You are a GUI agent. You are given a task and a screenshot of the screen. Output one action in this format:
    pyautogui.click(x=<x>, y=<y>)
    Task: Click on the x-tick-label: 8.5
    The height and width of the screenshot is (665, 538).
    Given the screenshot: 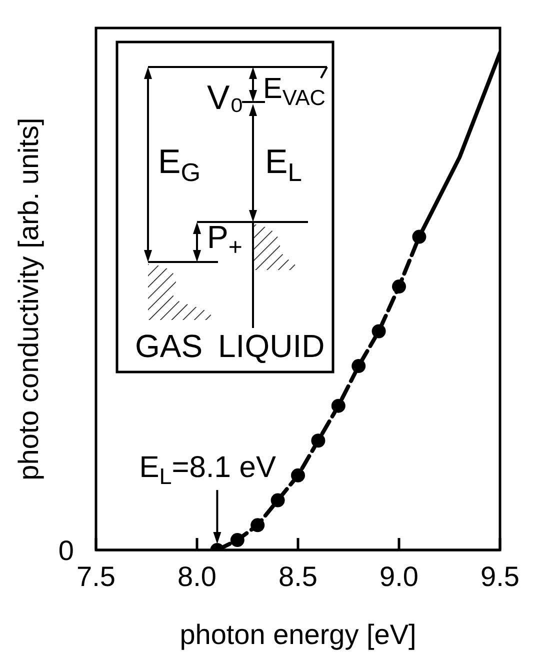 What is the action you would take?
    pyautogui.click(x=298, y=576)
    